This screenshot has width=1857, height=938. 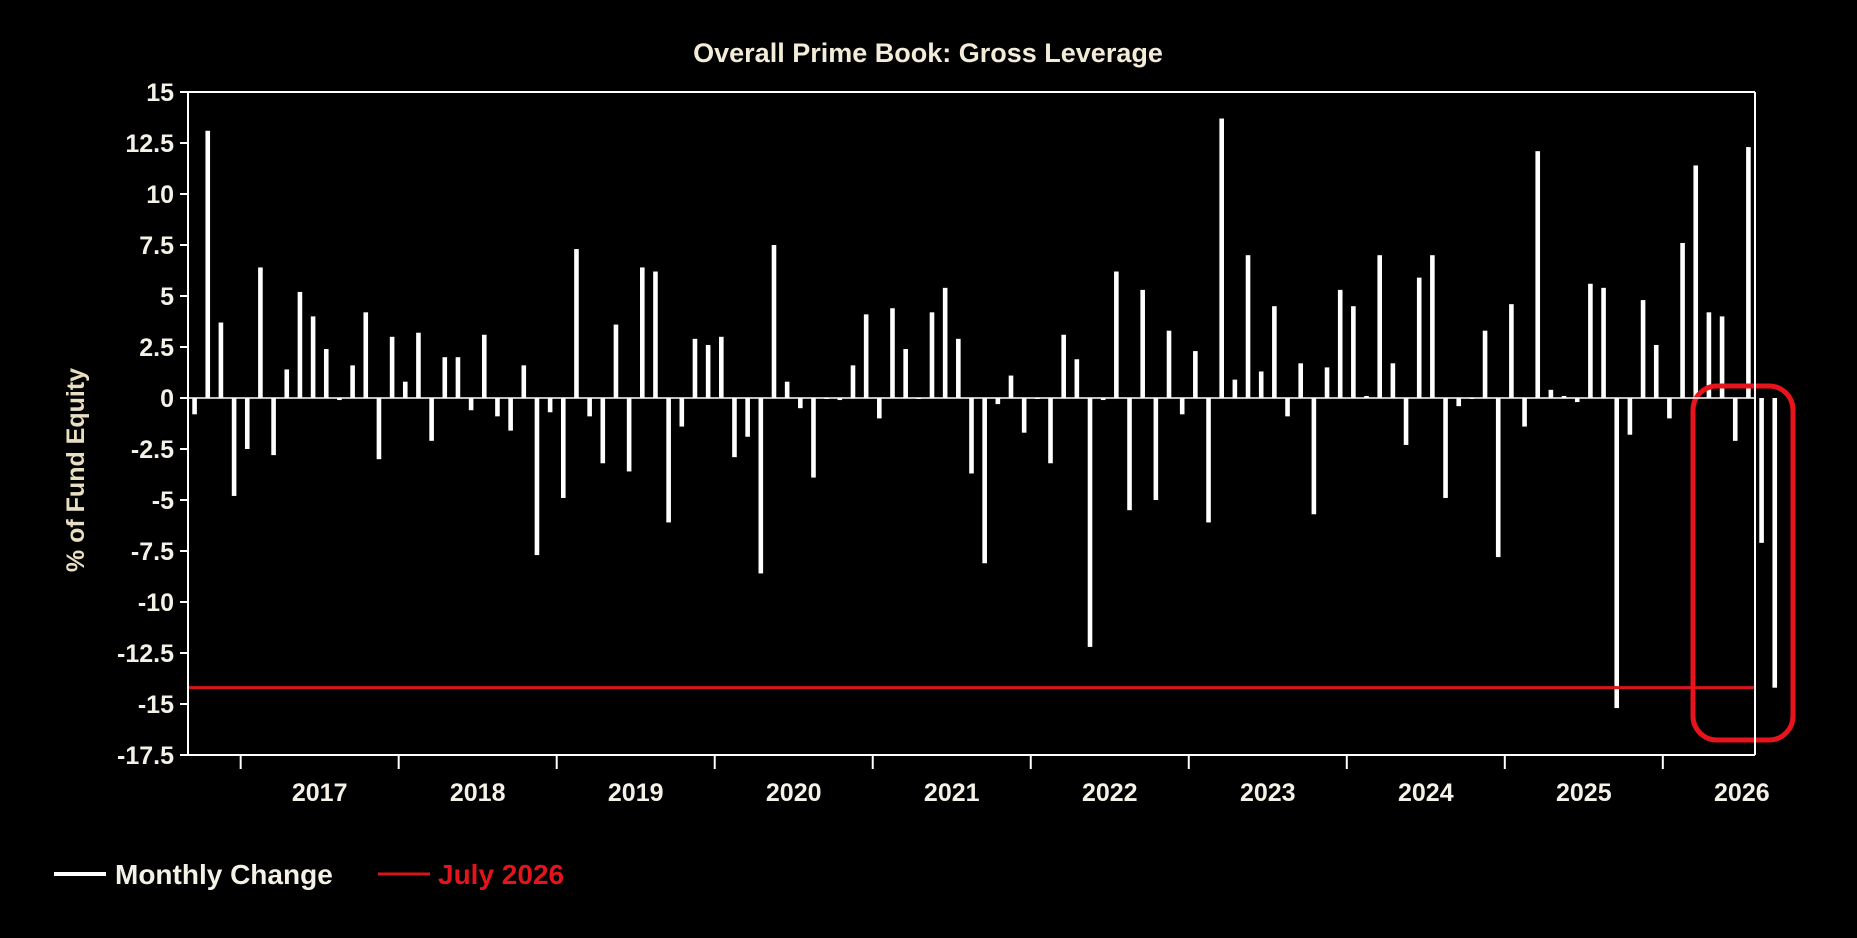 I want to click on y-tick-label: -17.5, so click(x=145, y=756).